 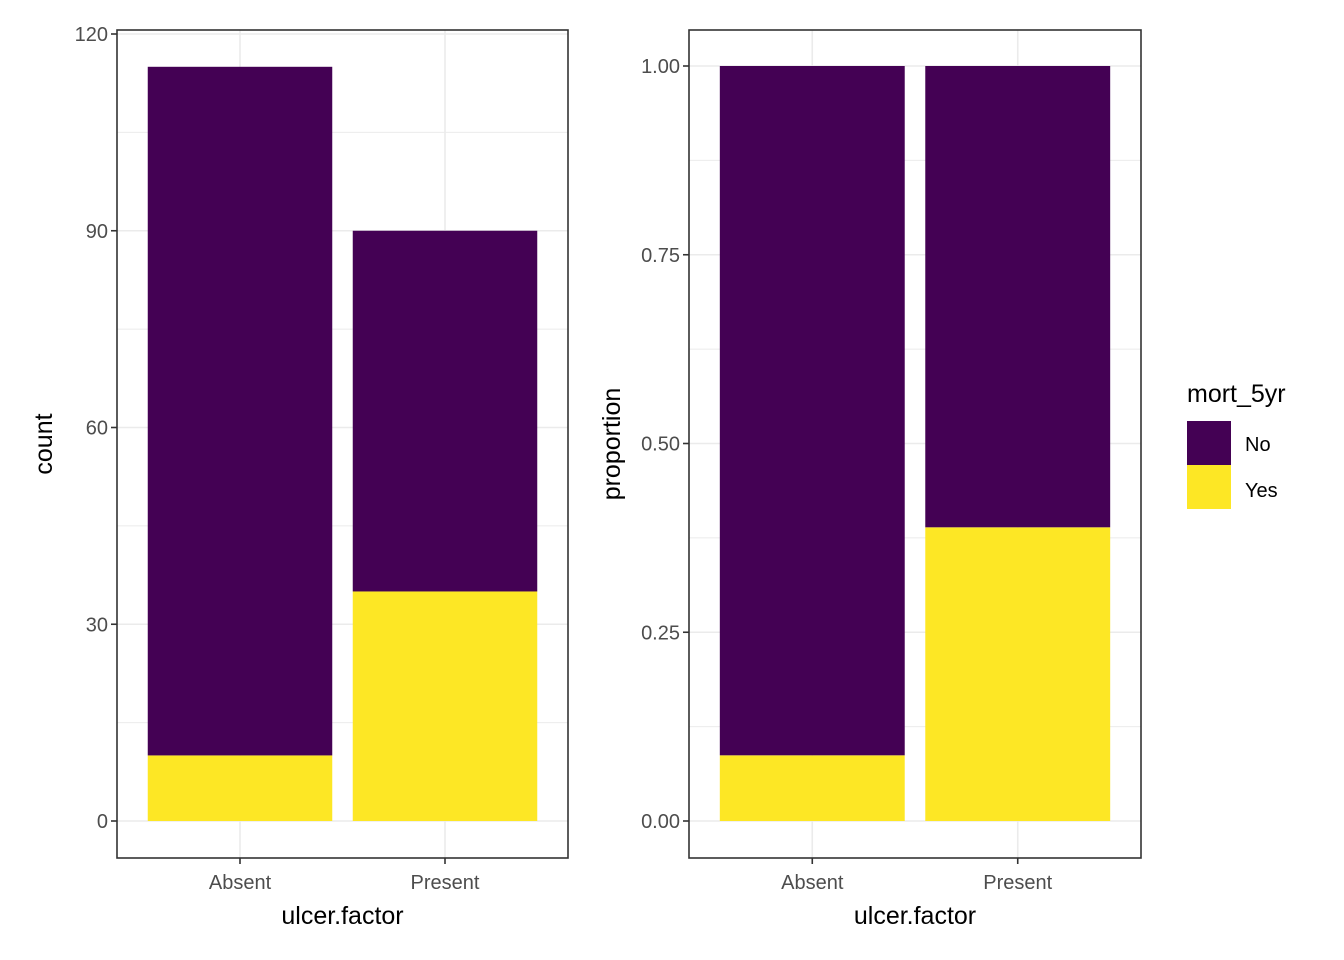 I want to click on y-tick-label: 0, so click(x=102, y=822).